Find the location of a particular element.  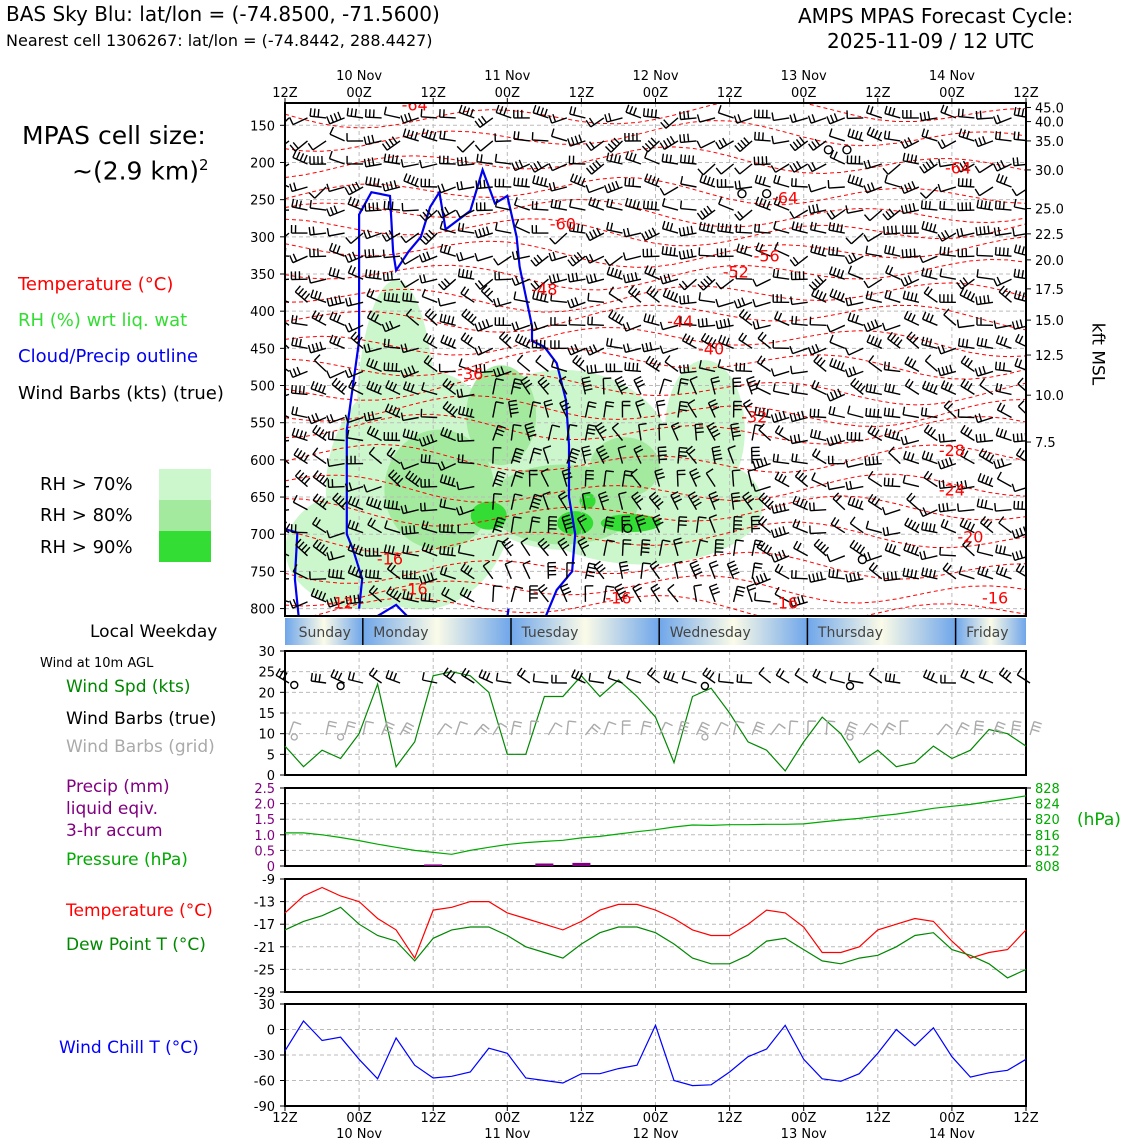

temp-panel-tick-label: -21 is located at coordinates (264, 948).